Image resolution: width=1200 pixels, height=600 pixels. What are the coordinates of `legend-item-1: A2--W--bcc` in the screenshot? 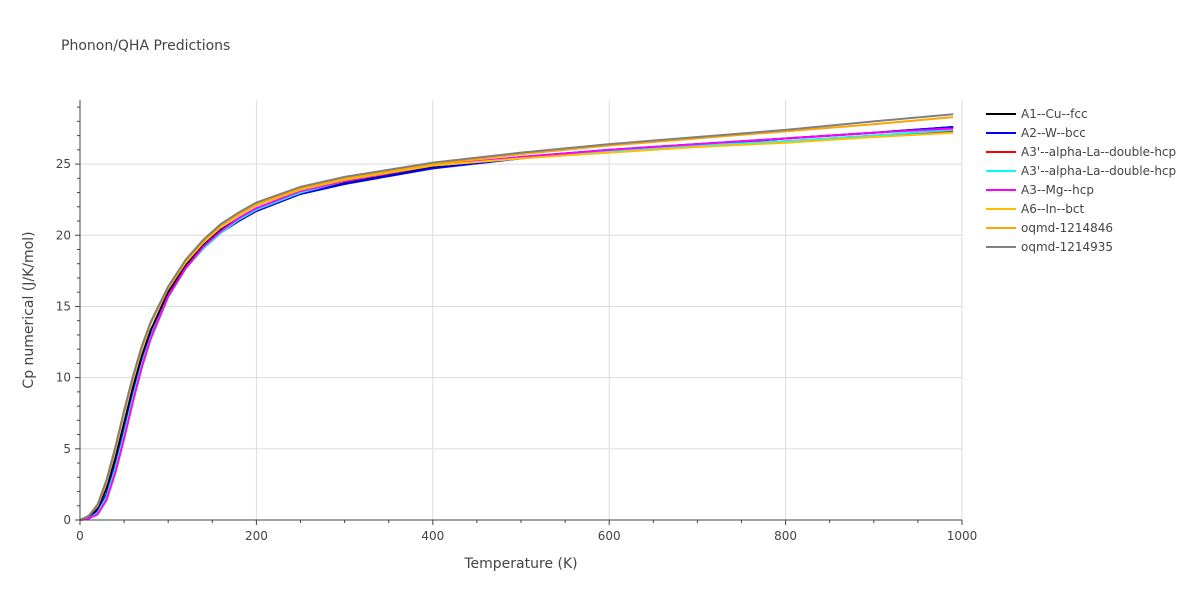 It's located at (1036, 133).